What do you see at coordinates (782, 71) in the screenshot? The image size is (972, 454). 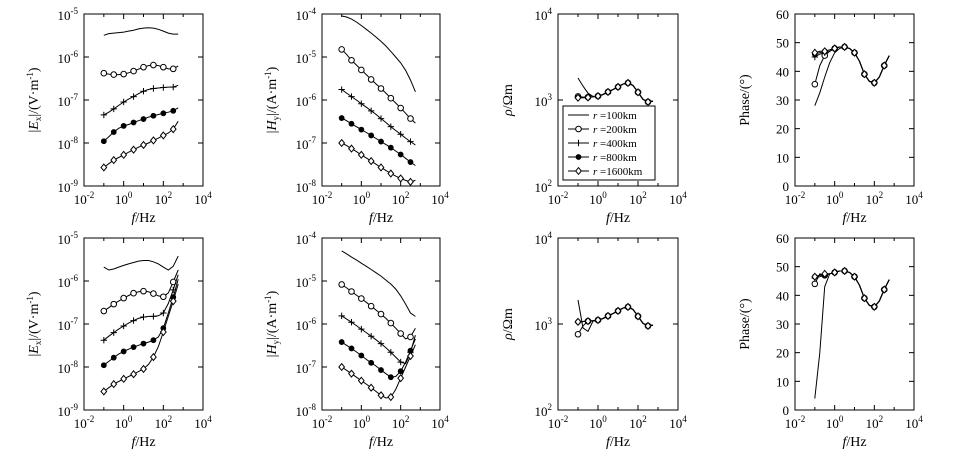 I see `y-tick-label: 40` at bounding box center [782, 71].